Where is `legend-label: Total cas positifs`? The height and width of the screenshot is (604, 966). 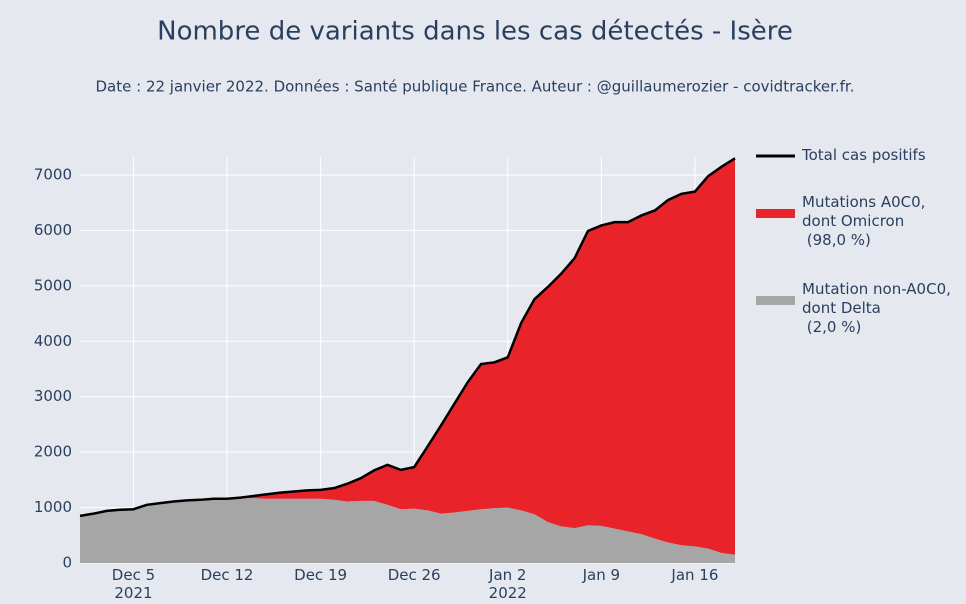
legend-label: Total cas positifs is located at coordinates (864, 155).